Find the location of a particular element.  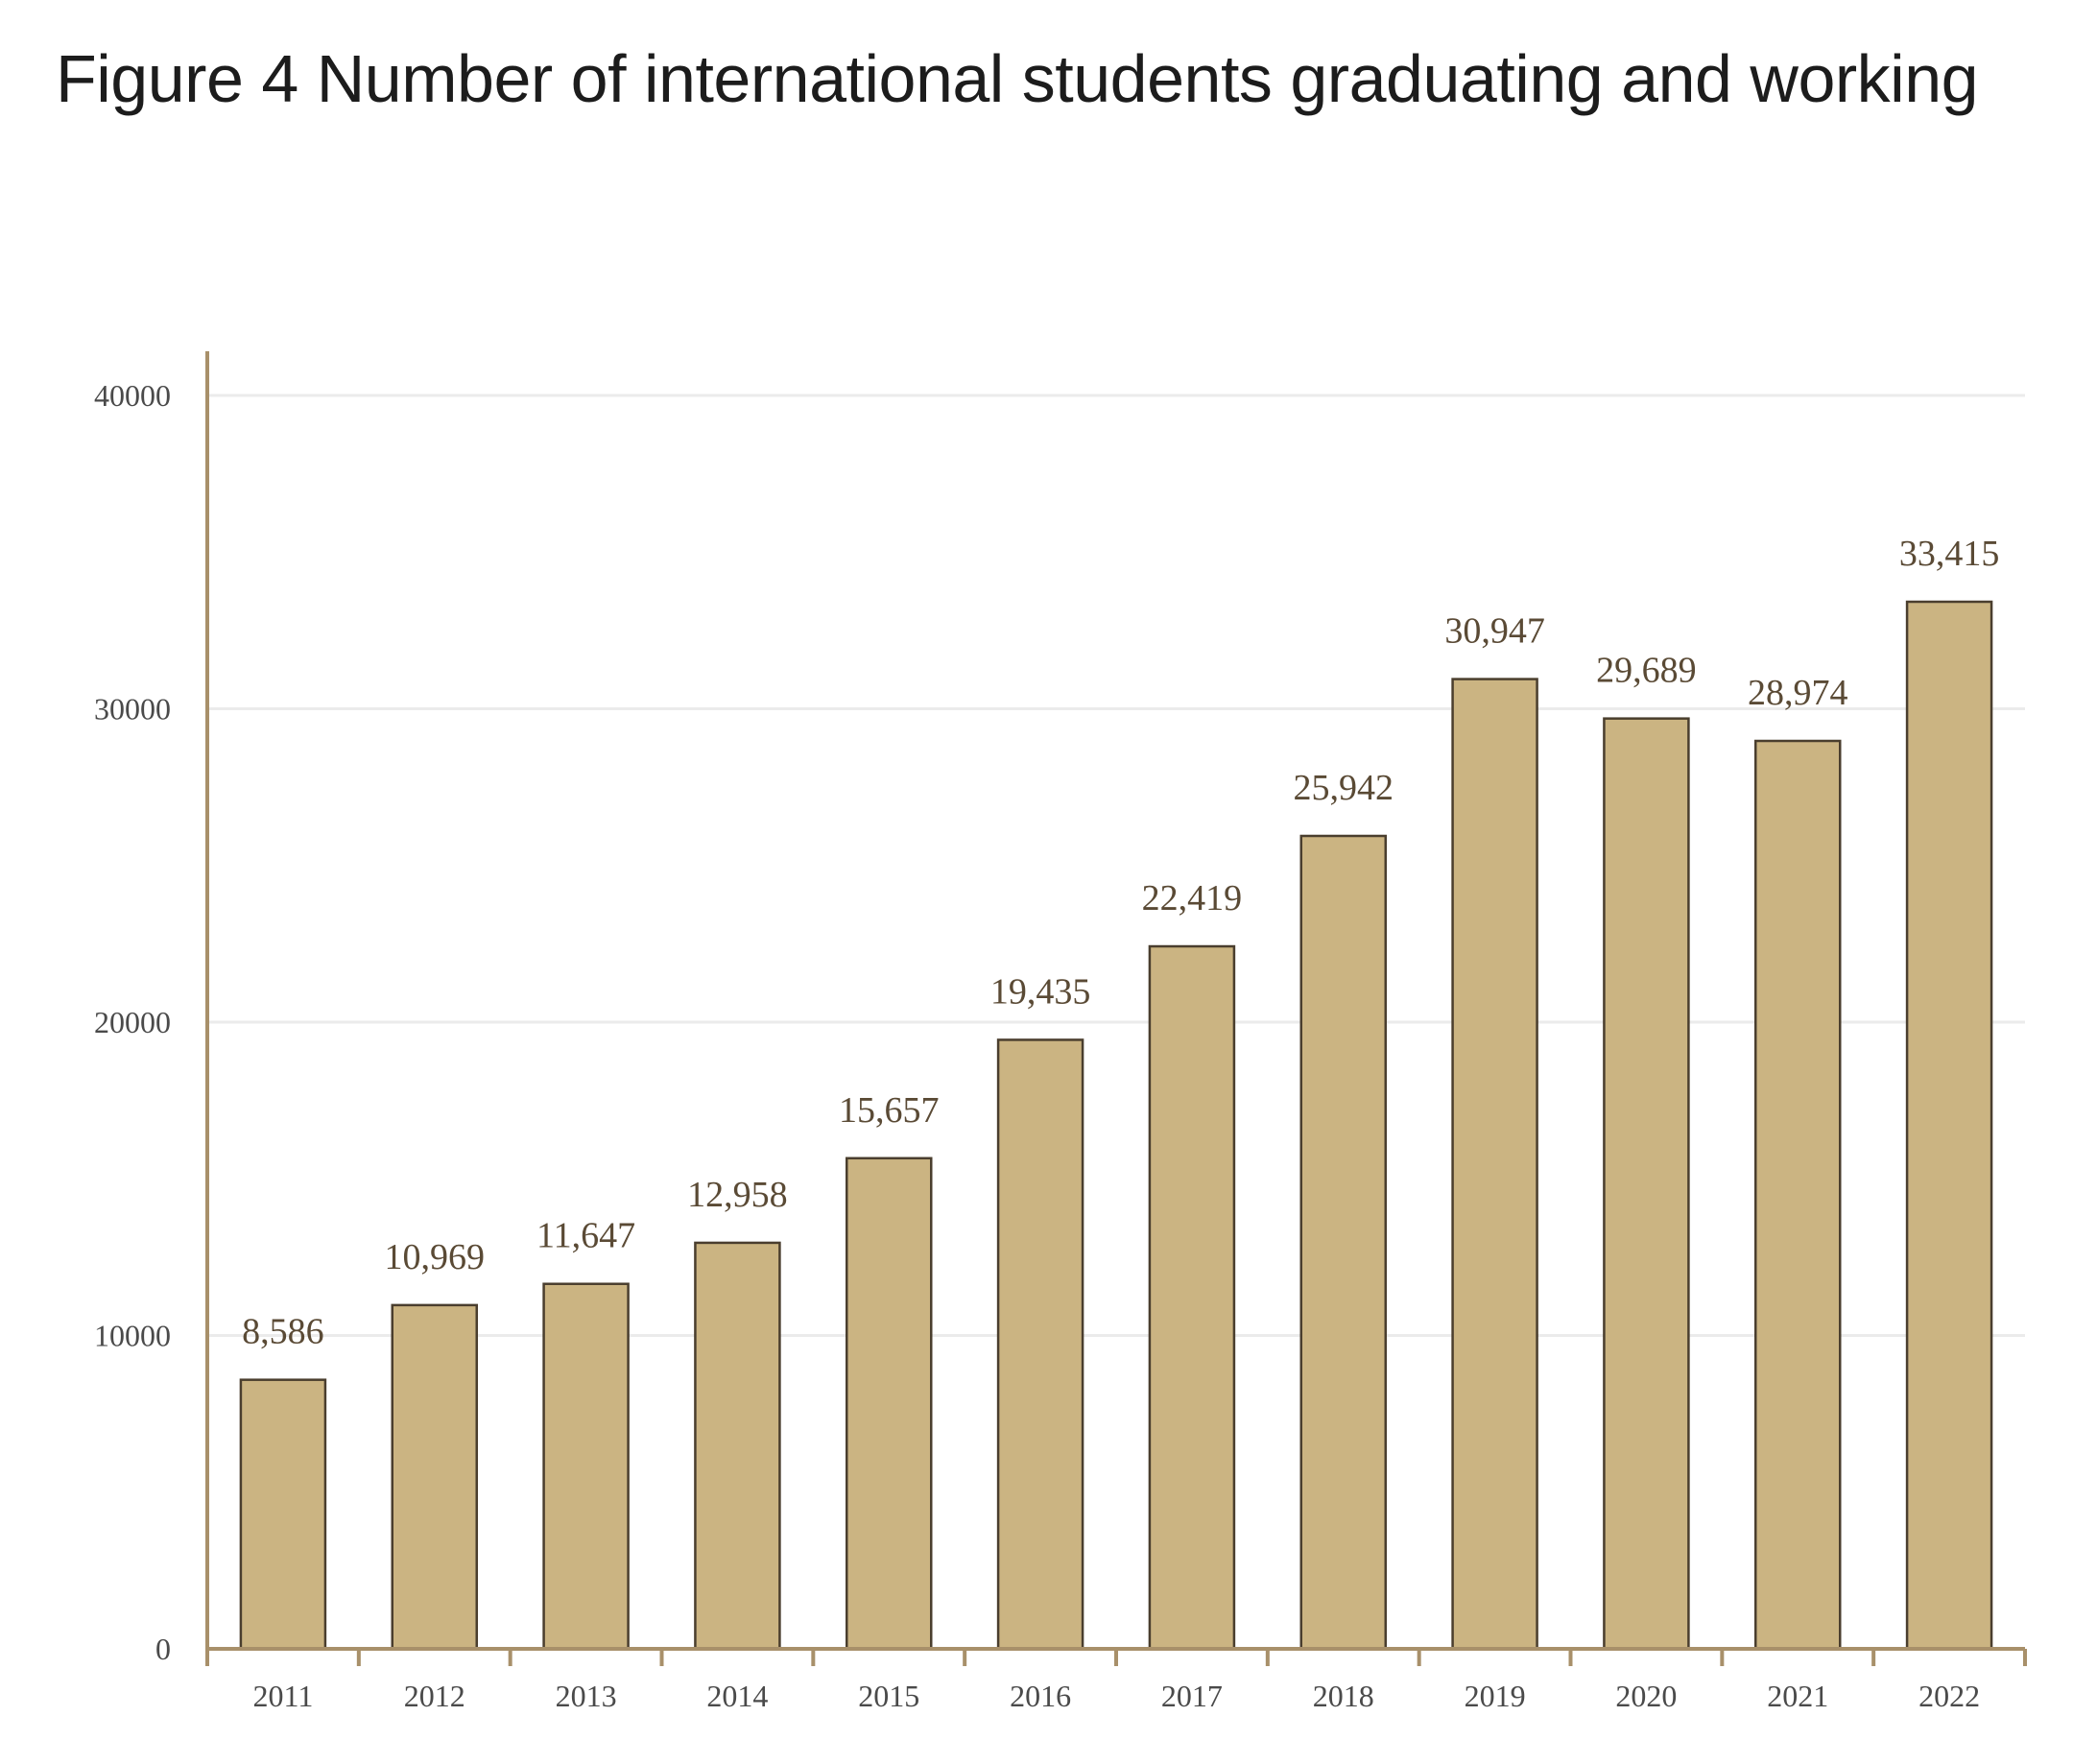

bar-2012 is located at coordinates (434, 1477).